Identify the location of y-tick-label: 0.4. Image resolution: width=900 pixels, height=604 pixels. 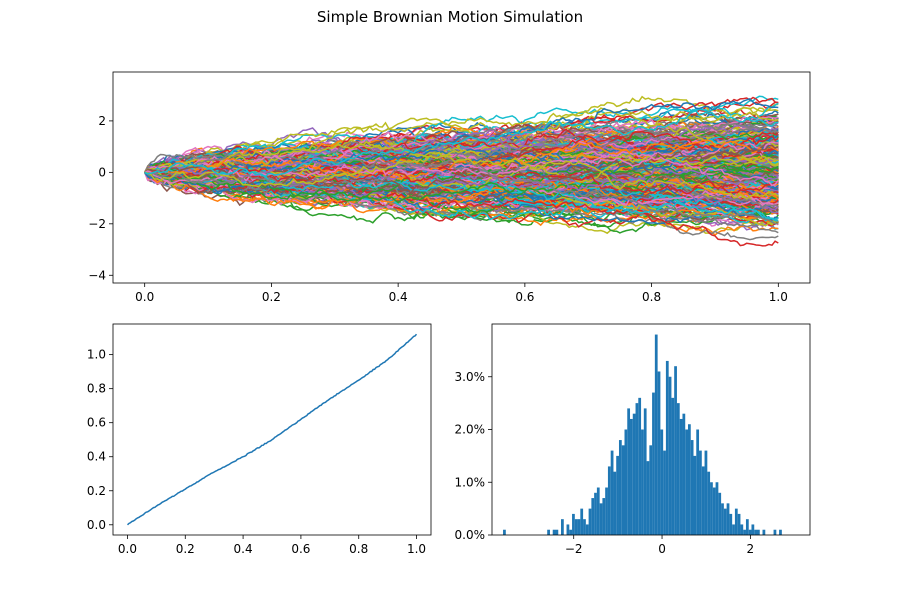
(96, 457).